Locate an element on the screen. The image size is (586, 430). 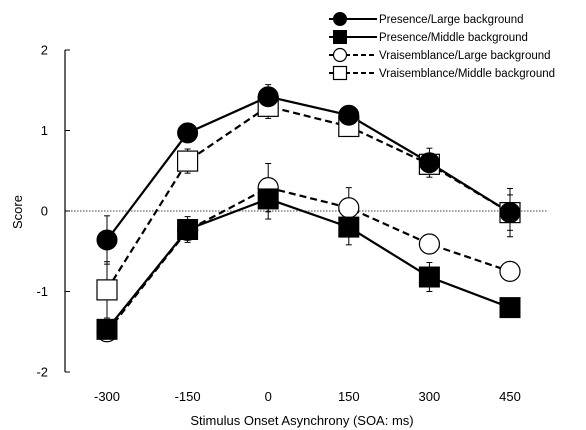
x-tick-label: 0 is located at coordinates (268, 396).